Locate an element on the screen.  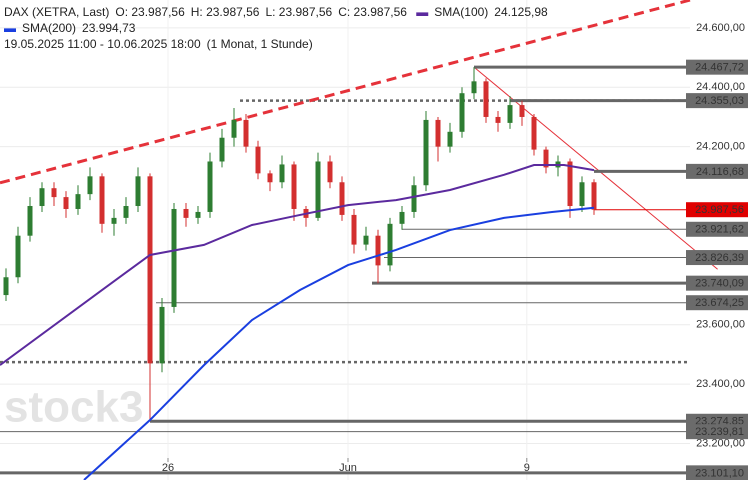
range: 19.05.2025 11:00 - 10.06.2025 18:00 is located at coordinates (102, 44).